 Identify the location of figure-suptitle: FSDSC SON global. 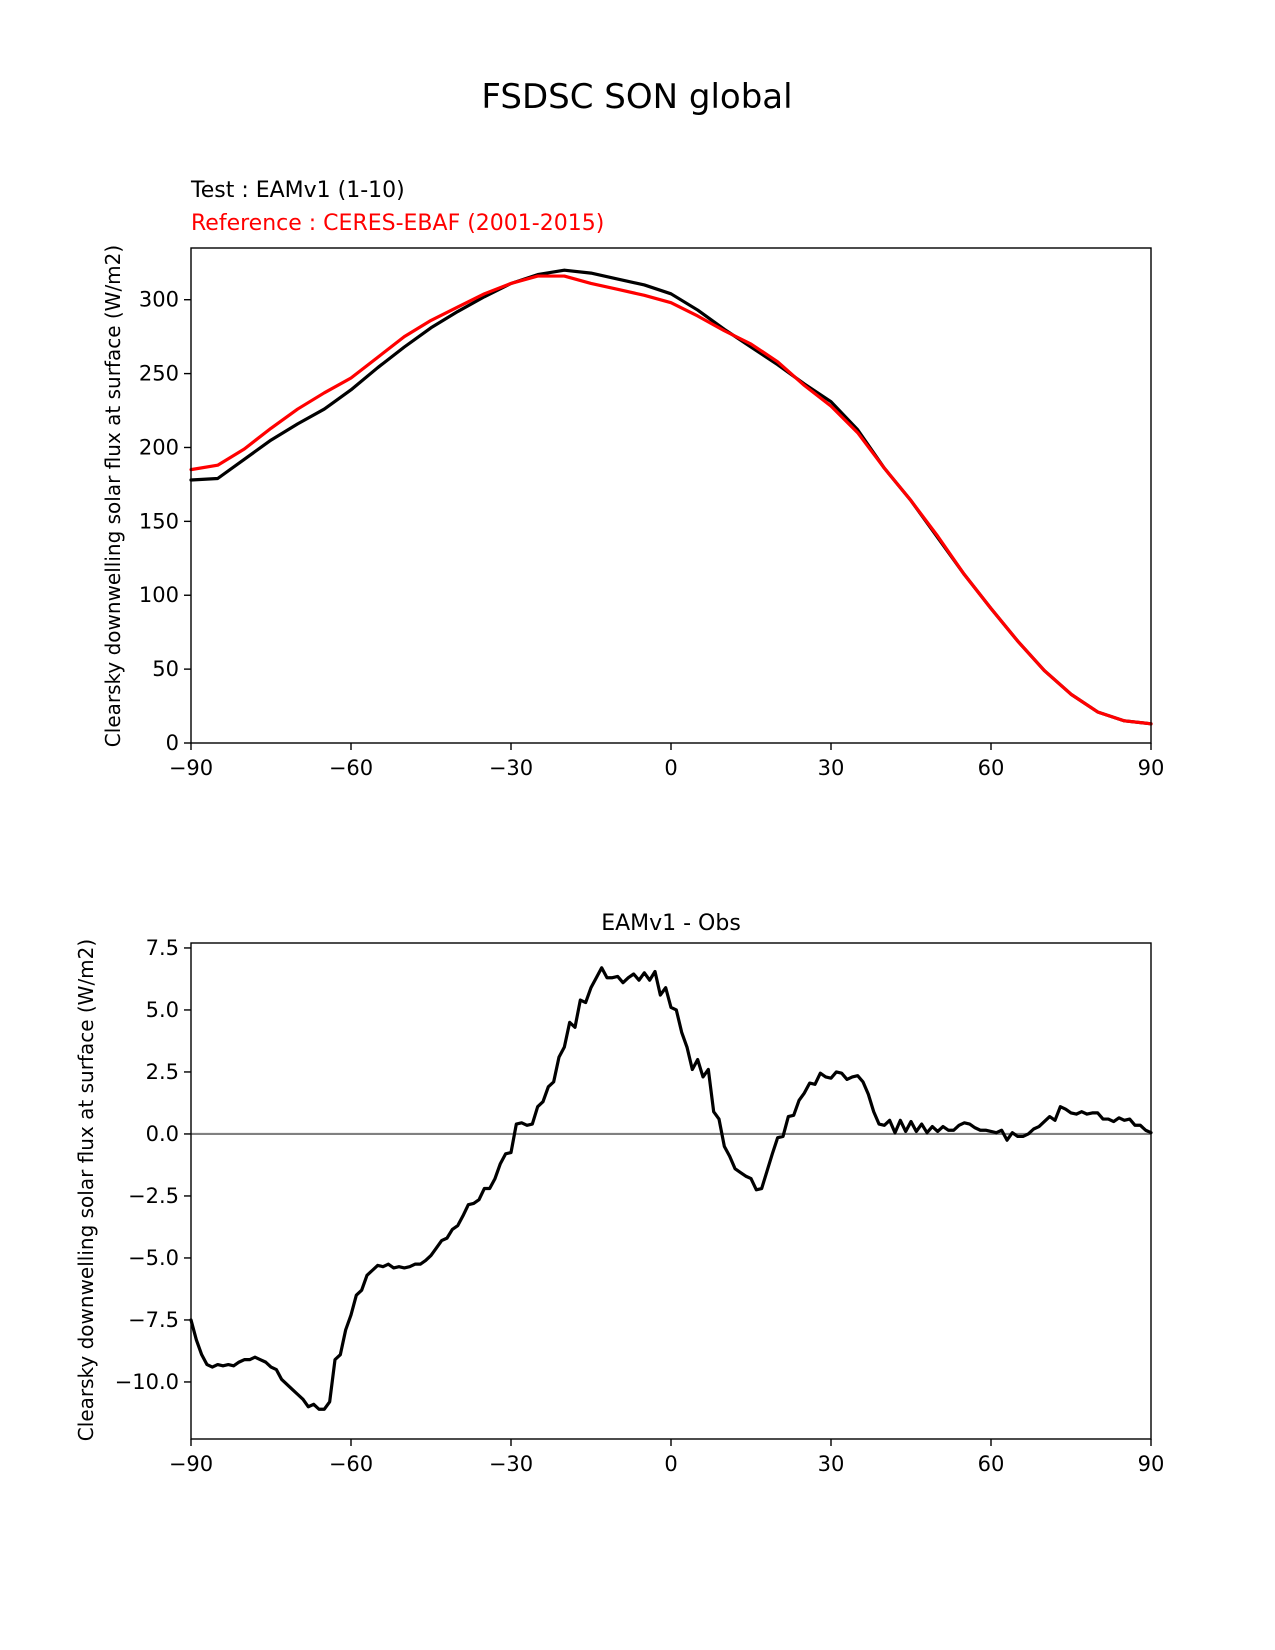
(636, 97).